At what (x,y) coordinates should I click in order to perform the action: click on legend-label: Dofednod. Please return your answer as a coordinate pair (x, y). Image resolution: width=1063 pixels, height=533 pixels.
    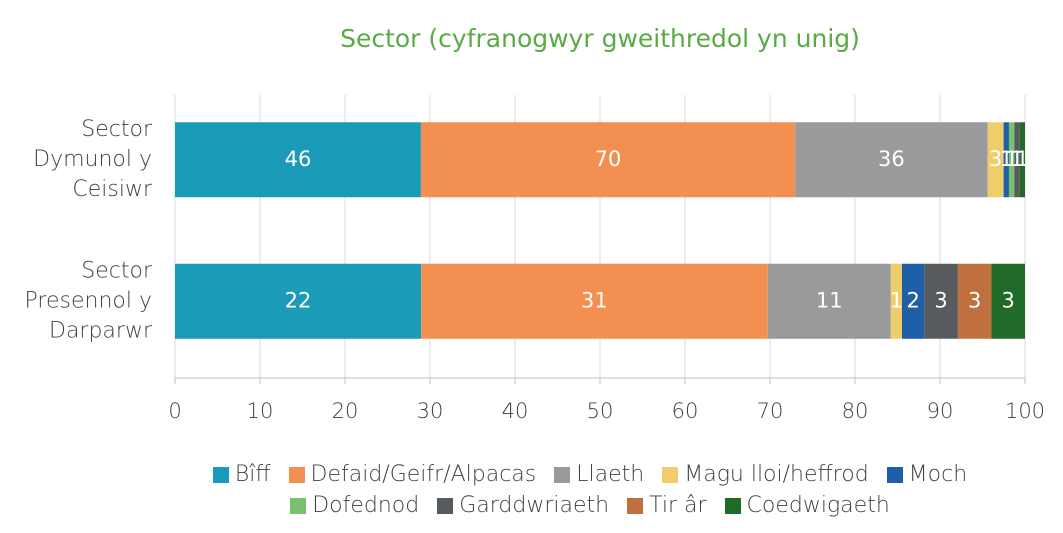
    Looking at the image, I should click on (366, 505).